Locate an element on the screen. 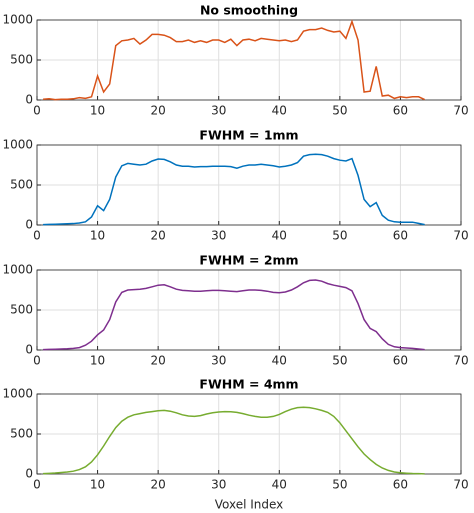 The width and height of the screenshot is (474, 513). x-axis-label: Voxel Index is located at coordinates (249, 505).